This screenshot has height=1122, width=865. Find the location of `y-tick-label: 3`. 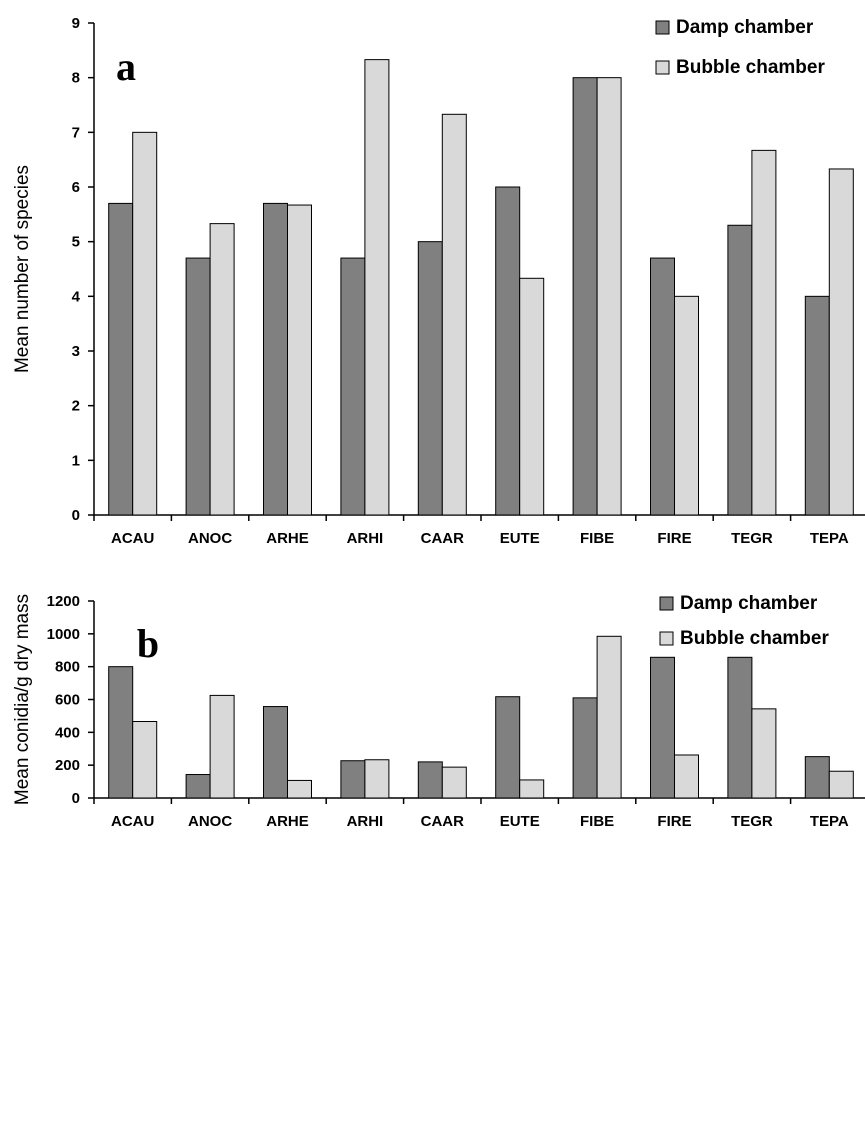

y-tick-label: 3 is located at coordinates (76, 351).